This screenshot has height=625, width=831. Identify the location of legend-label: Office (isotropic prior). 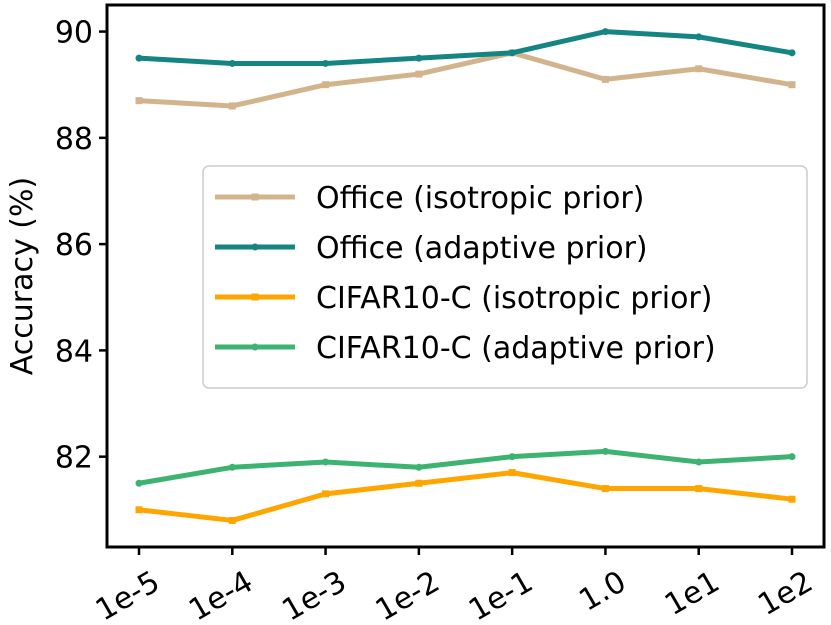
(480, 198).